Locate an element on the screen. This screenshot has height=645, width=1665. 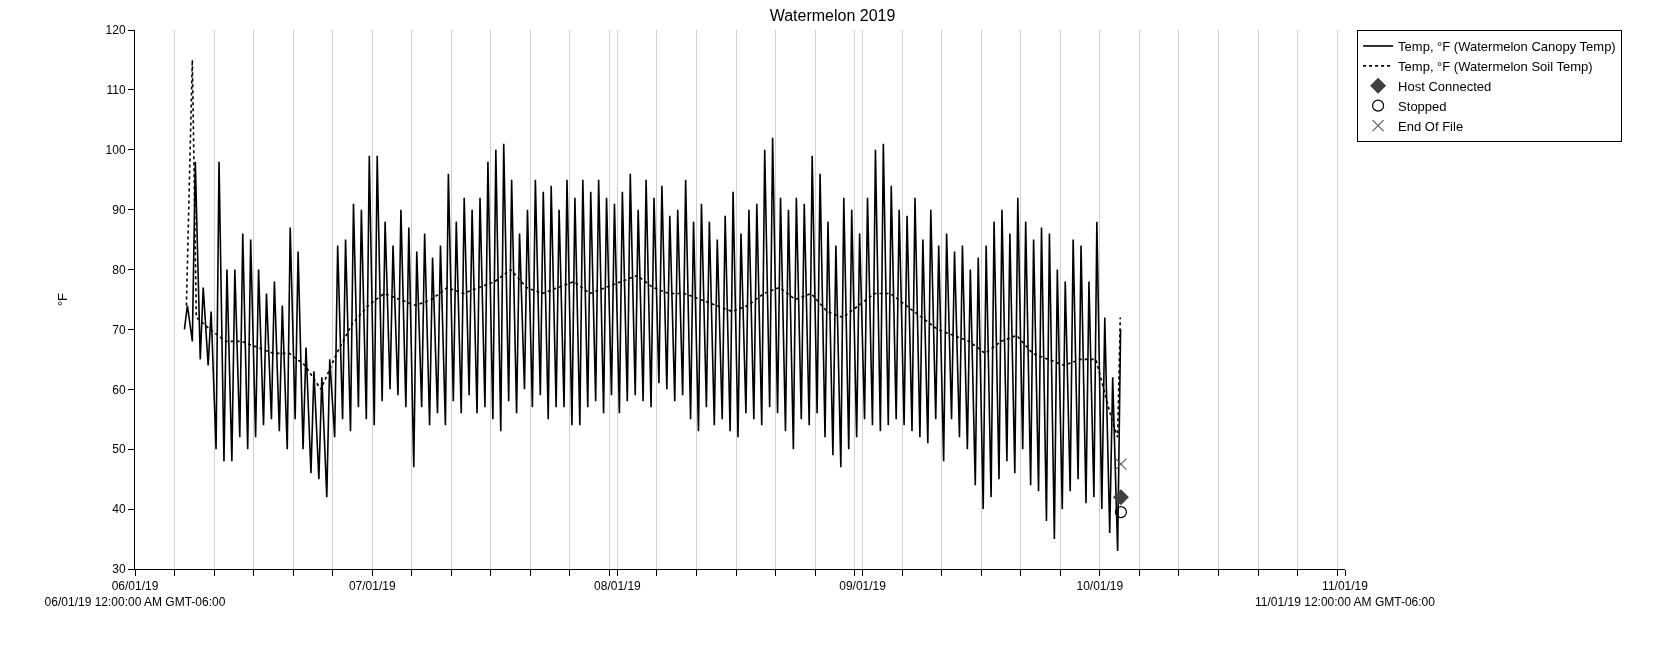
y-tick-label: 100 is located at coordinates (115, 149).